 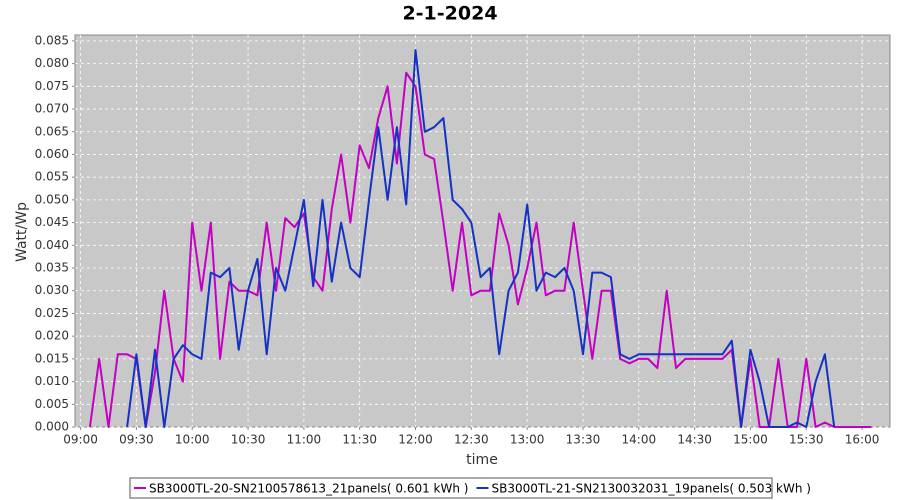 I want to click on y-tick-label: 0.055, so click(x=52, y=177).